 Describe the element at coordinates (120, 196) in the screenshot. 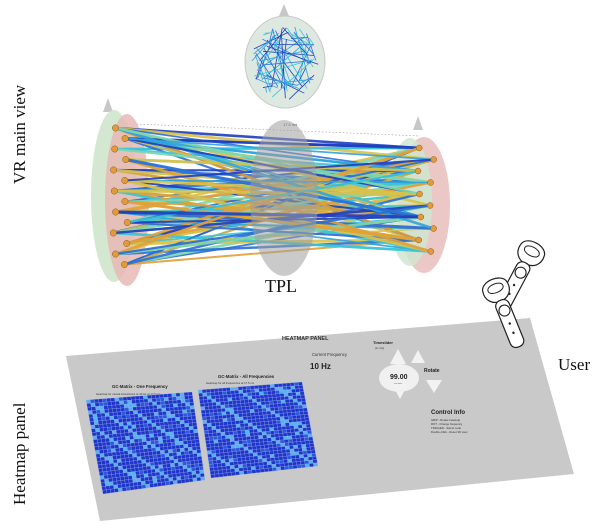

I see `left-nodes` at that location.